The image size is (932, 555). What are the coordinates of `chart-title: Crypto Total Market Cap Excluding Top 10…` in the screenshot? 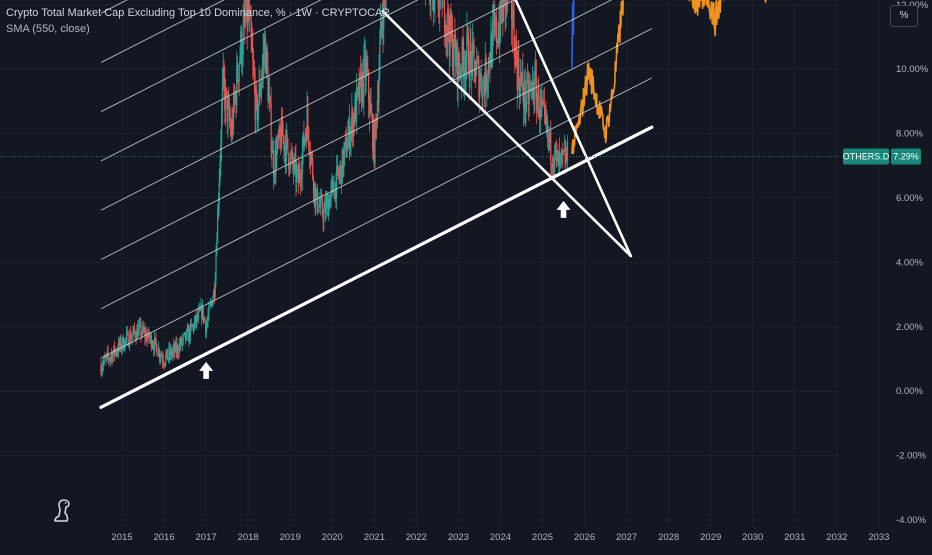 It's located at (198, 13).